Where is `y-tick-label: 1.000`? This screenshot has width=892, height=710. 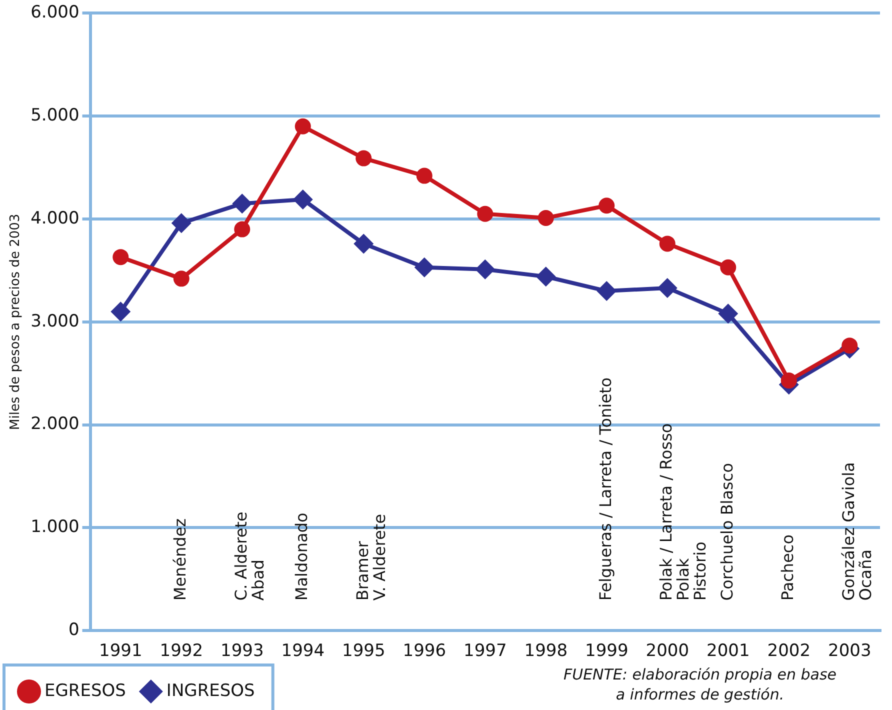
y-tick-label: 1.000 is located at coordinates (55, 527).